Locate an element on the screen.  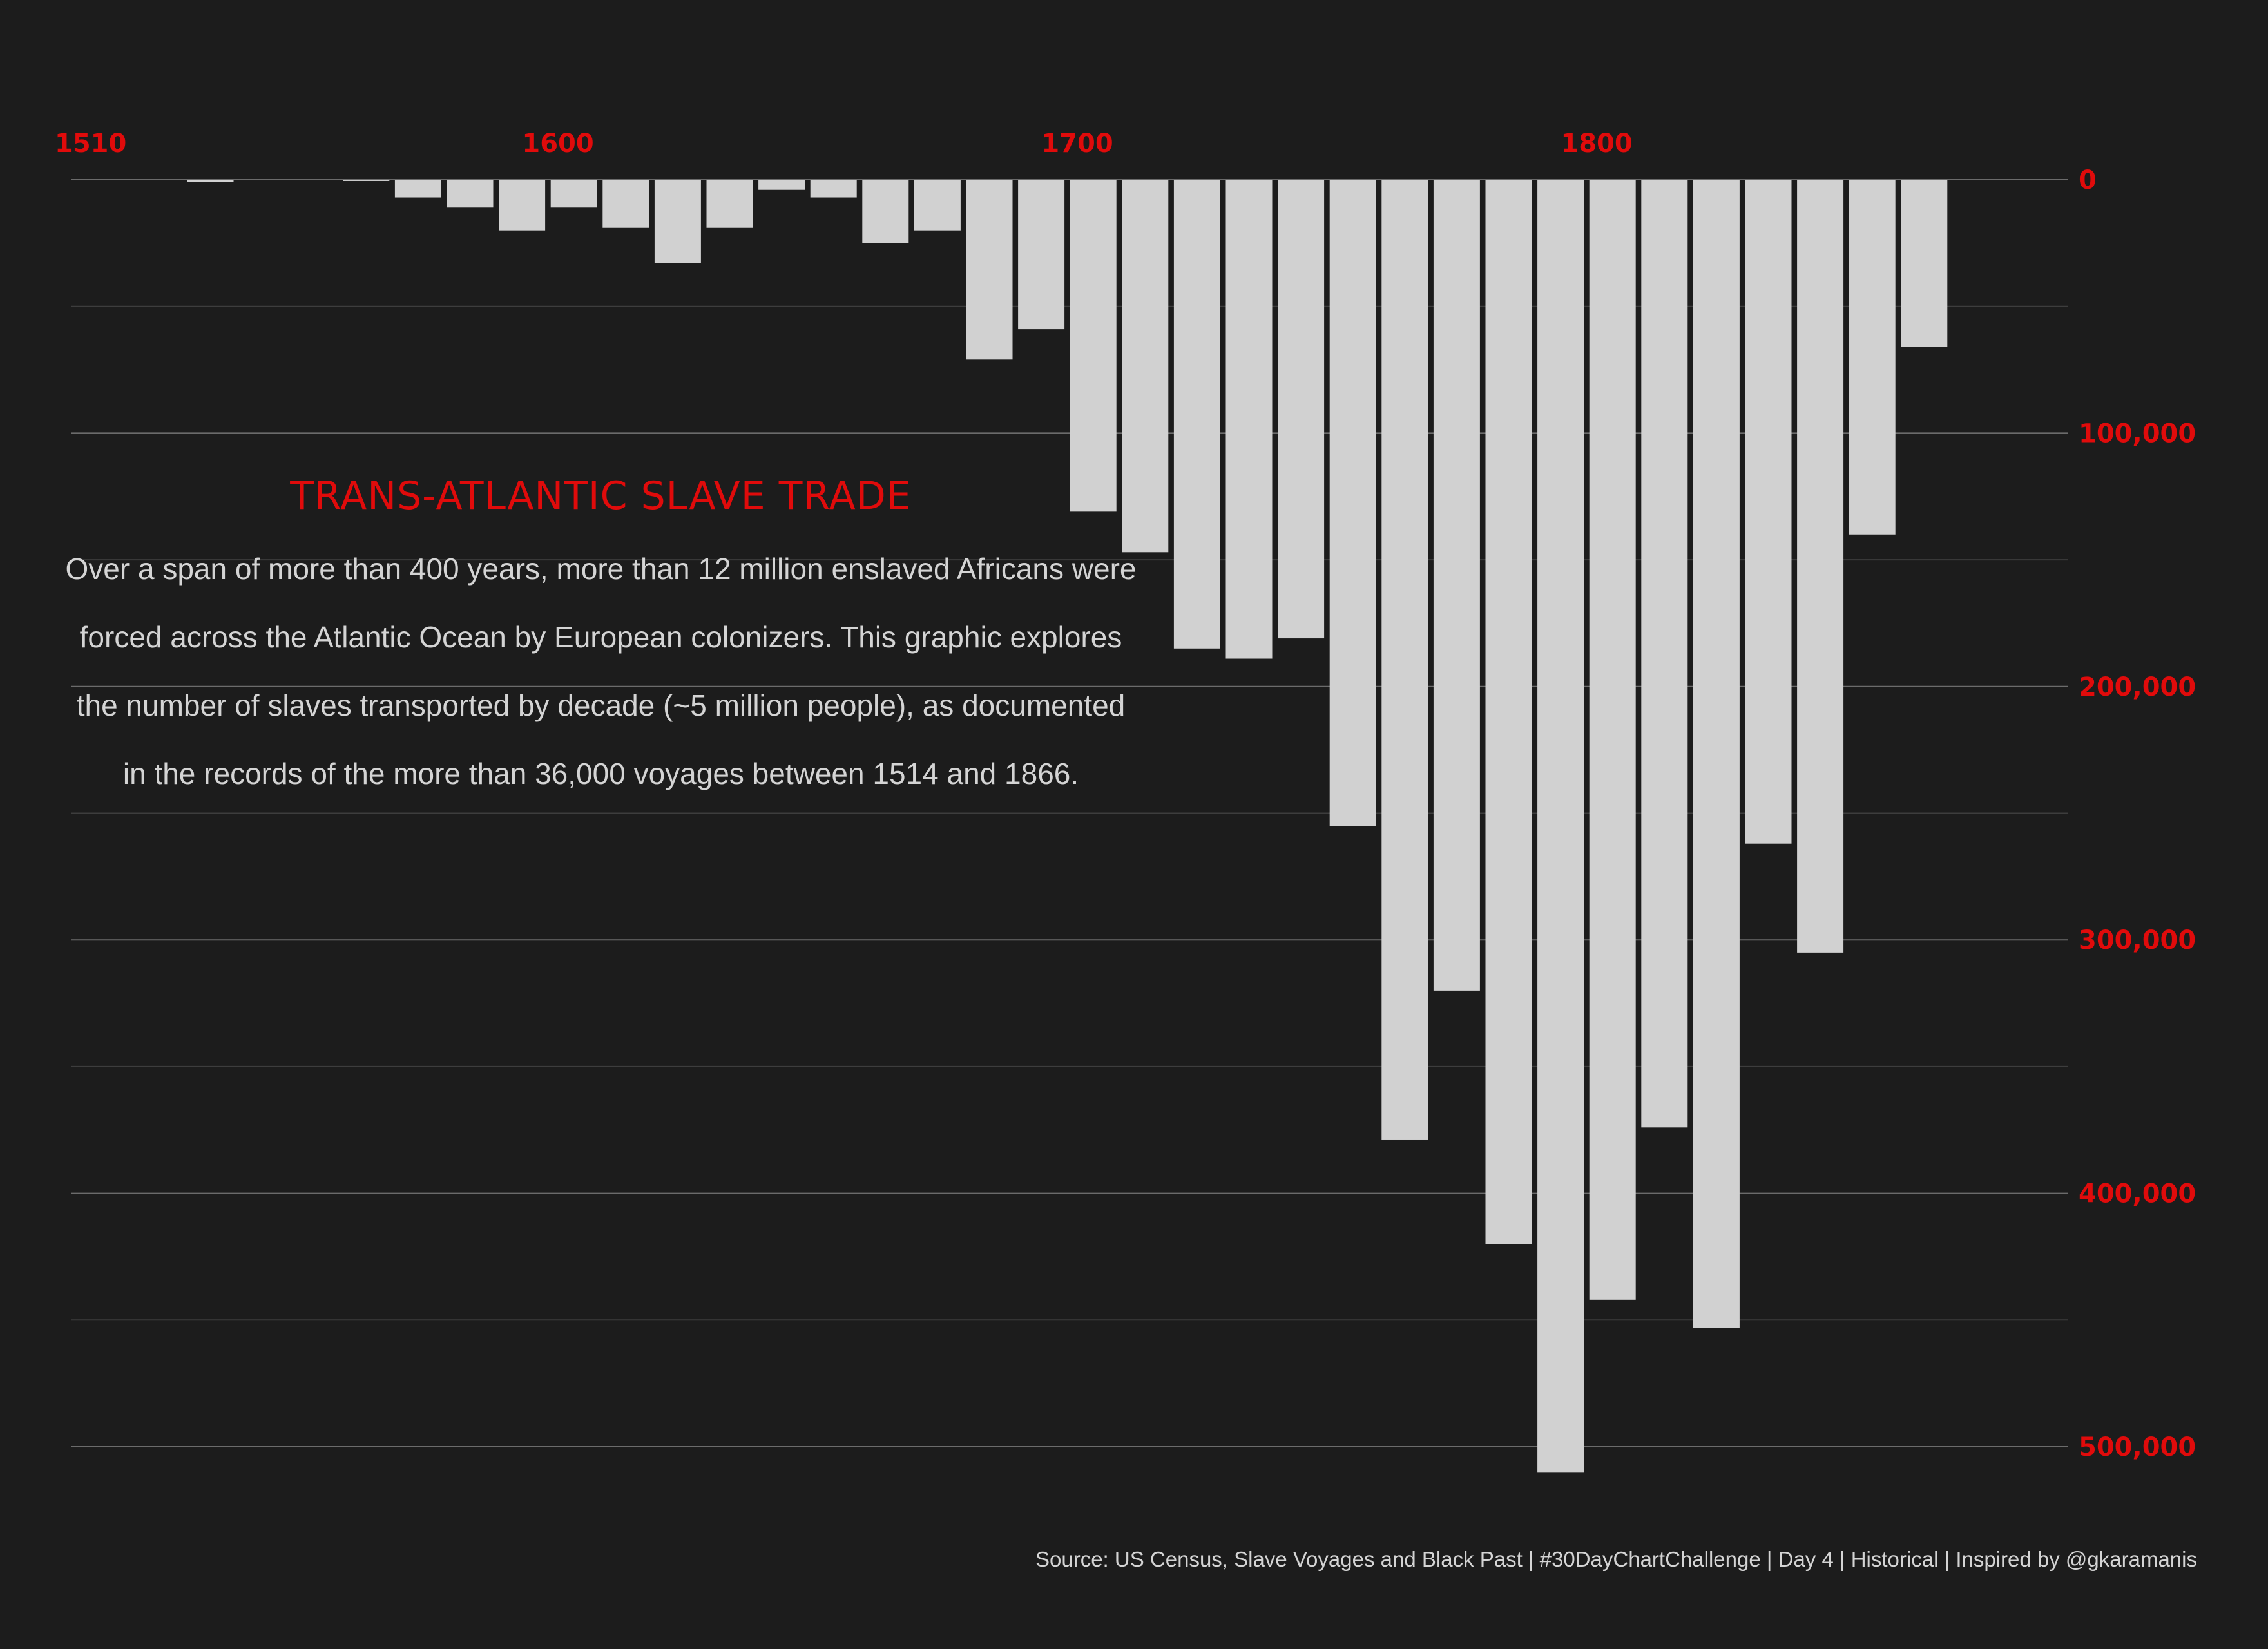
y-tick-label: 200,000 is located at coordinates (2137, 687).